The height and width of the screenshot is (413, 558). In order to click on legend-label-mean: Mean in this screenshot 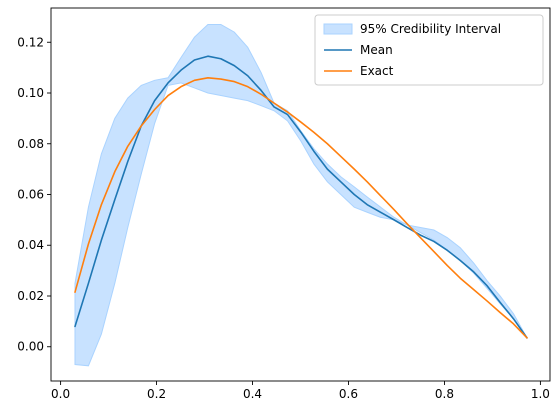, I will do `click(376, 50)`.